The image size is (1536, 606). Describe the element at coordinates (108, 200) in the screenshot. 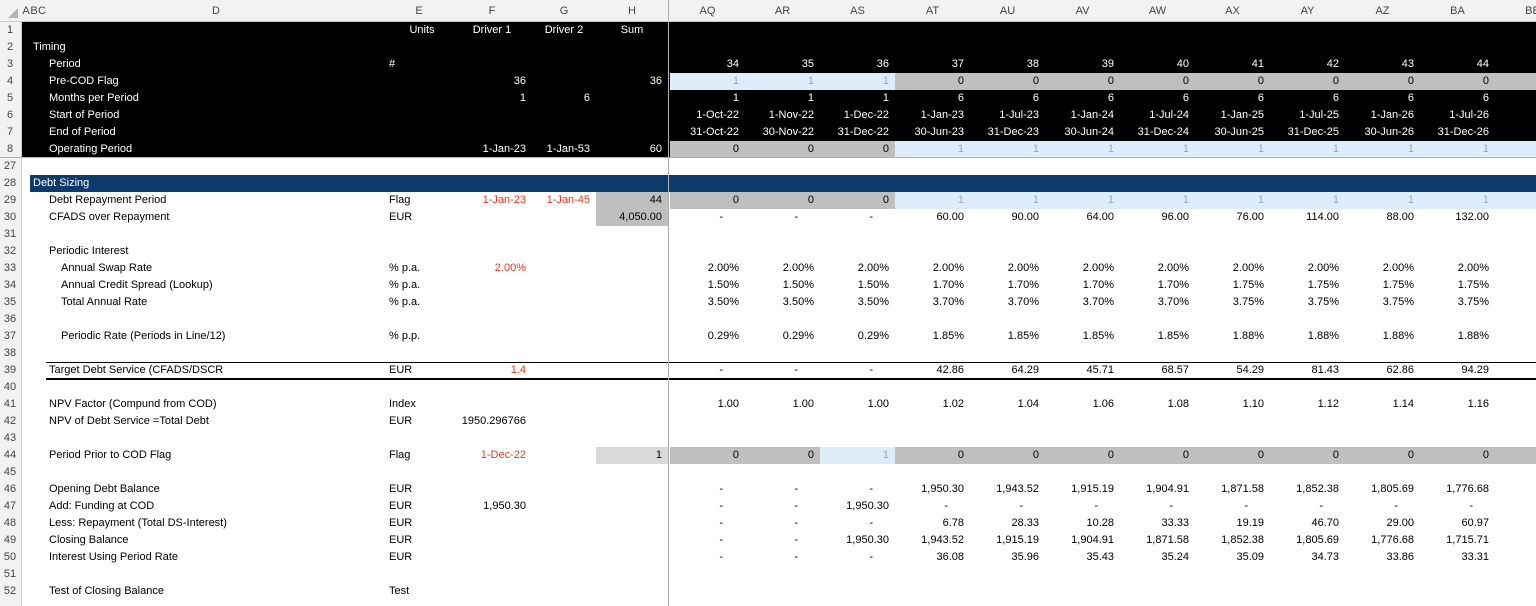

I see `cell: Debt Repayment Period` at that location.